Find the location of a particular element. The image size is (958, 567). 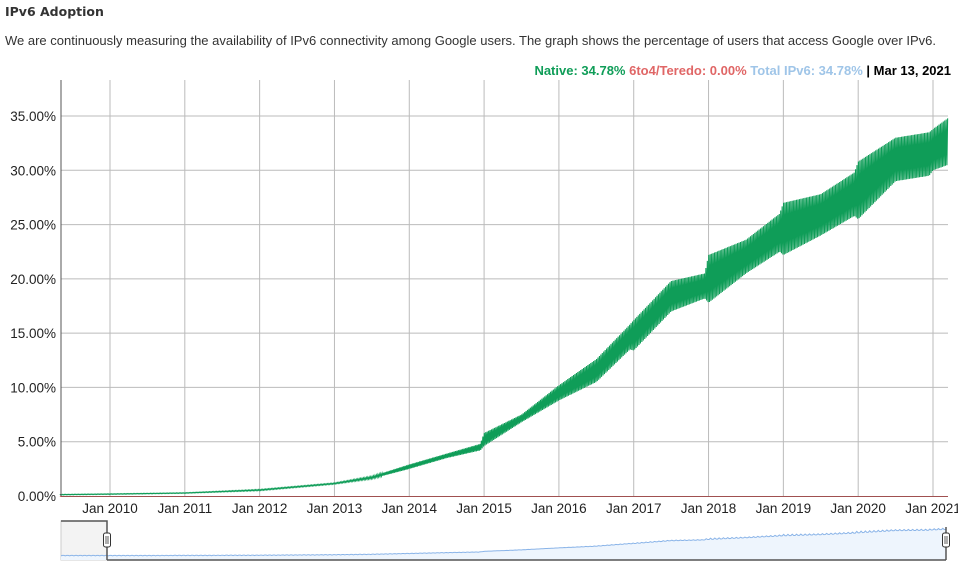

navigator-left-handle is located at coordinates (107, 540).